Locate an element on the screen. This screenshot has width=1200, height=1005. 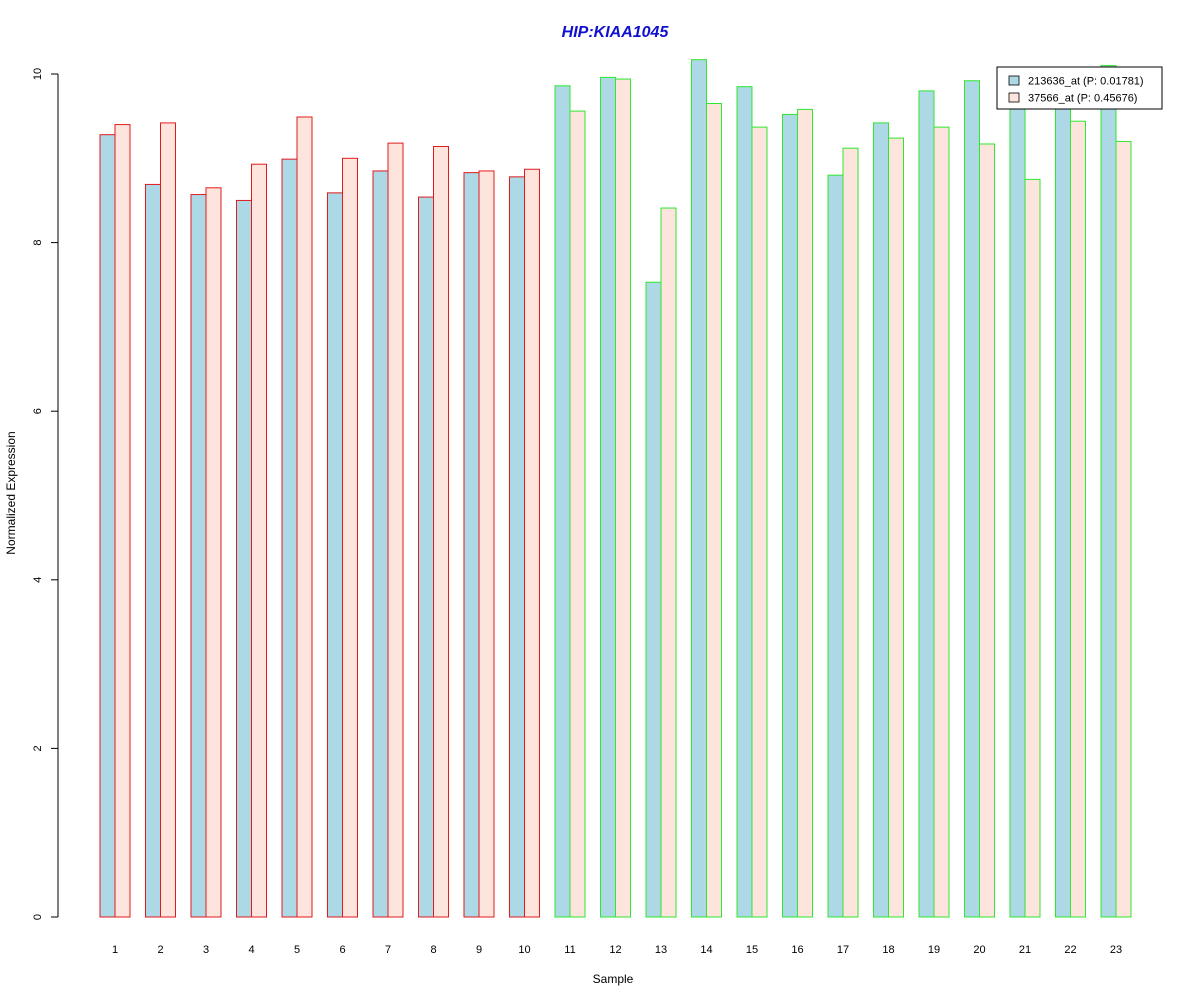
x-tick-label: 14 is located at coordinates (706, 950).